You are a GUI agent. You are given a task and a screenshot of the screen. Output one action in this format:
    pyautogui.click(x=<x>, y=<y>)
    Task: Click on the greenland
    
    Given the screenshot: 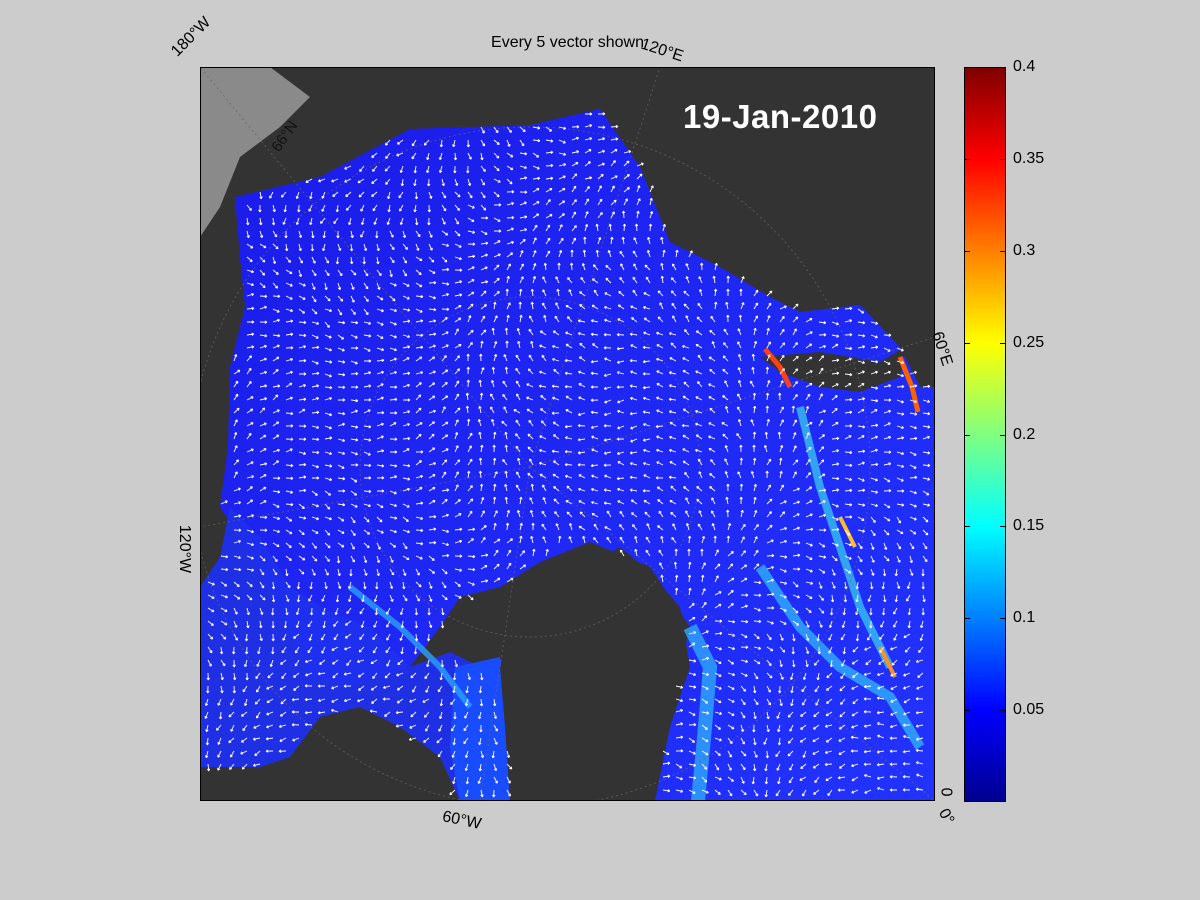 What is the action you would take?
    pyautogui.click(x=595, y=674)
    